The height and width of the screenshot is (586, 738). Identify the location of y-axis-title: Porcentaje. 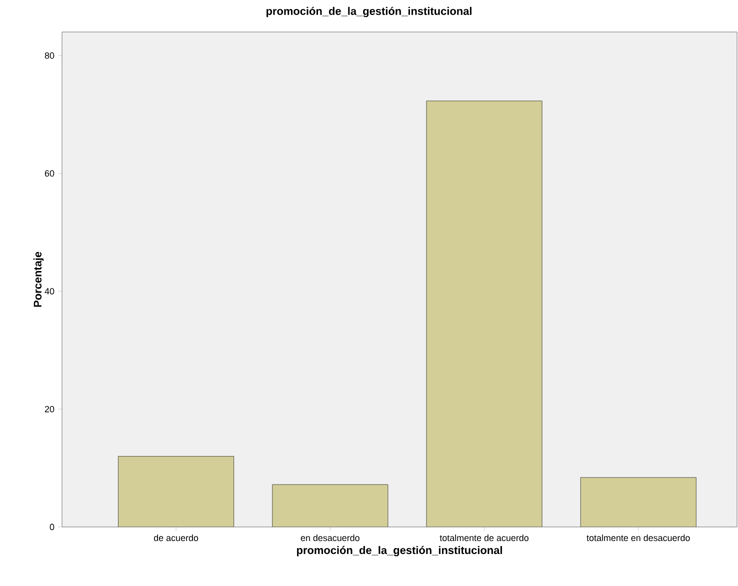
(38, 279).